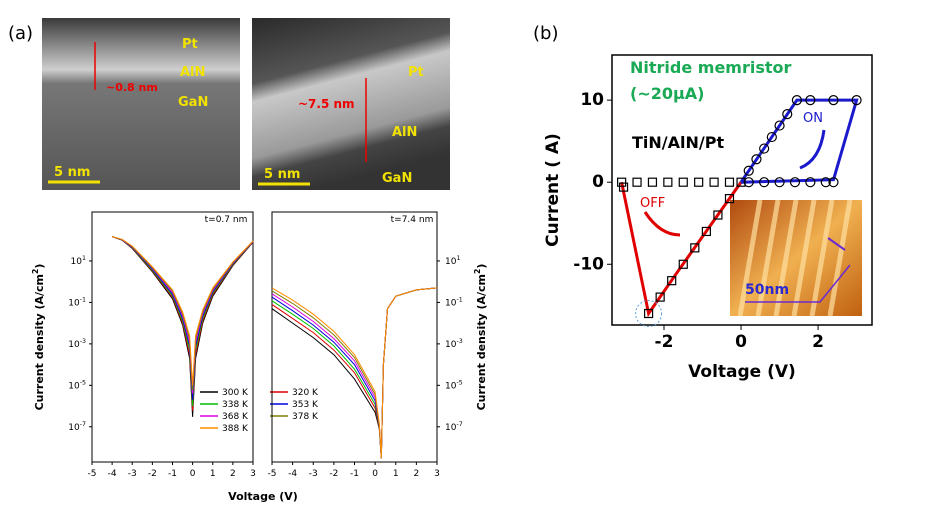 Image resolution: width=929 pixels, height=511 pixels. Describe the element at coordinates (598, 182) in the screenshot. I see `y-tick-label: 0` at that location.